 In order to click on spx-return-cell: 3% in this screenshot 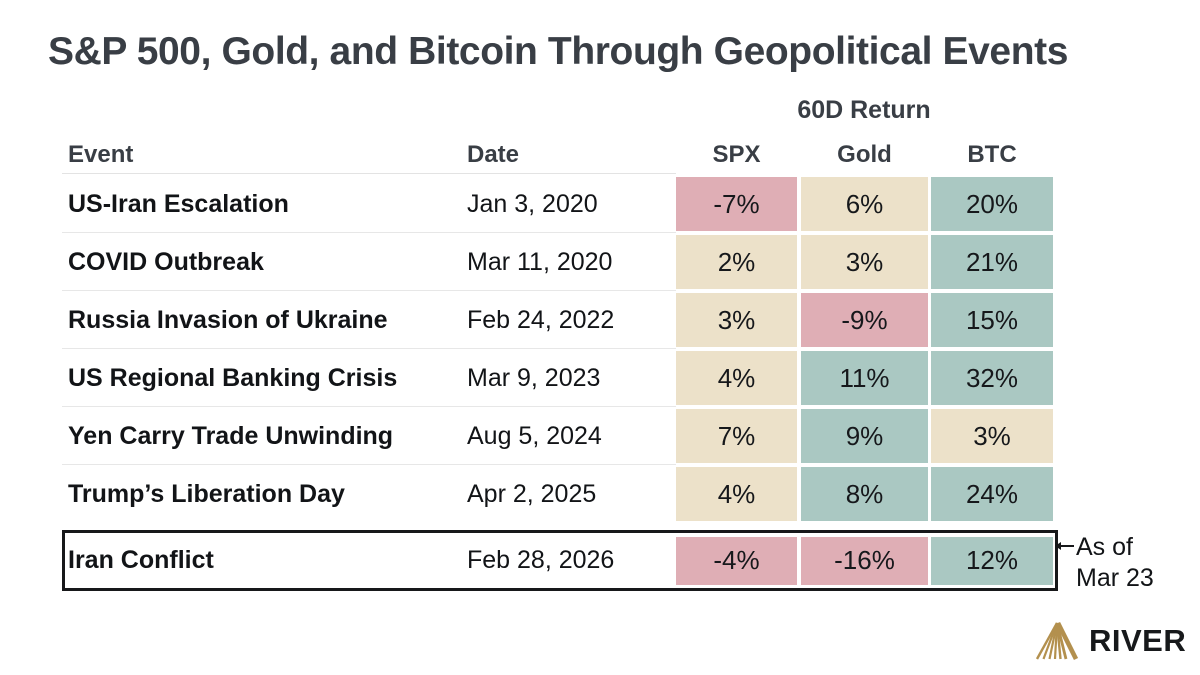, I will do `click(736, 320)`.